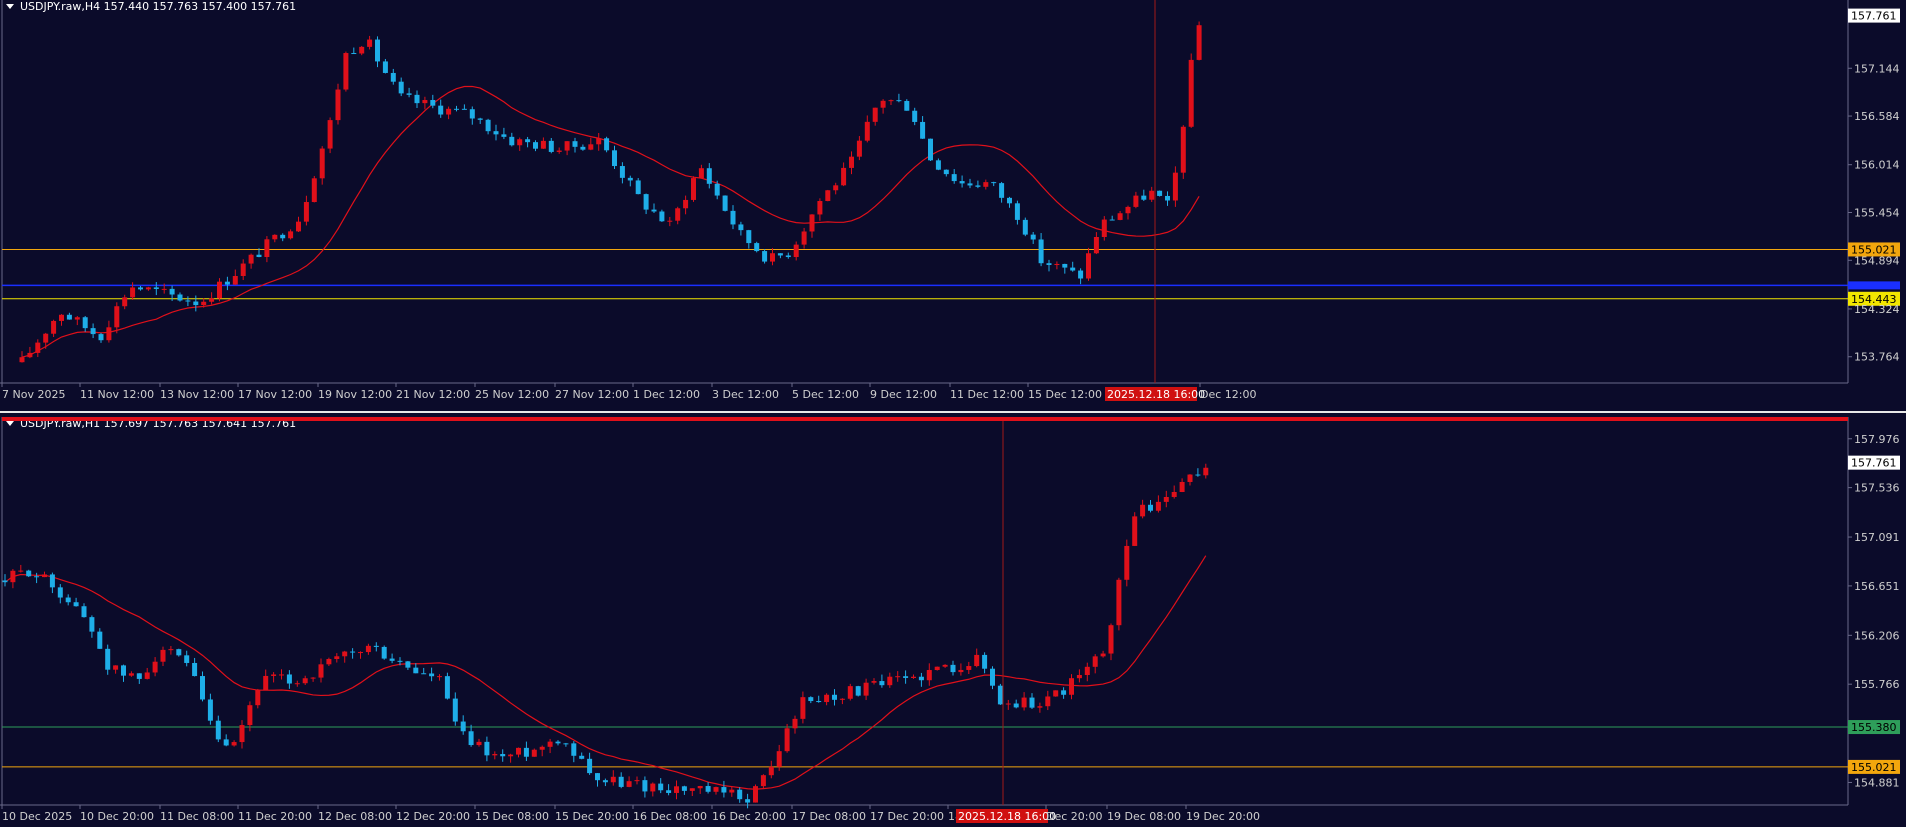  I want to click on time-axis-label: 15 Dec 12:00, so click(1065, 394).